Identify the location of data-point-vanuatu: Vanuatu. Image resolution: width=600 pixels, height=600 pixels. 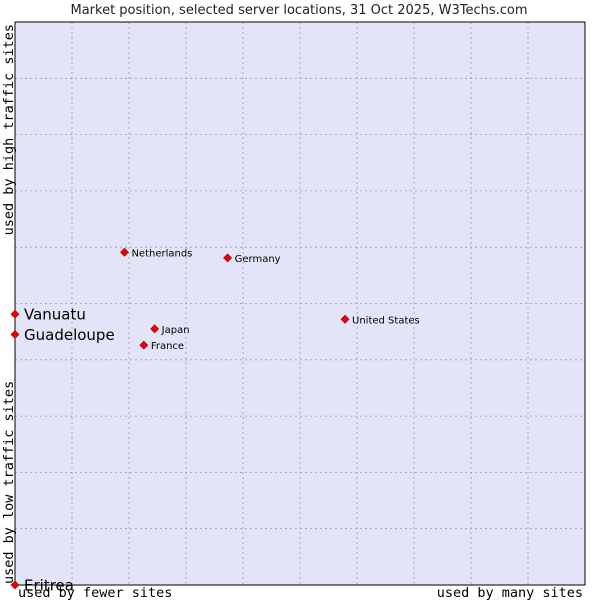
(48, 315).